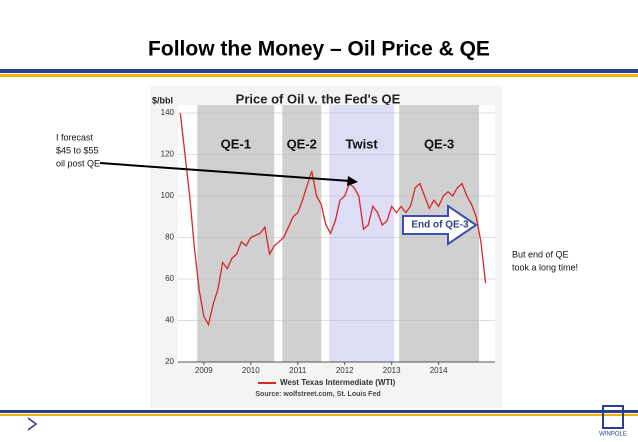 The image size is (638, 442). Describe the element at coordinates (168, 195) in the screenshot. I see `y-tick-label: 100` at that location.